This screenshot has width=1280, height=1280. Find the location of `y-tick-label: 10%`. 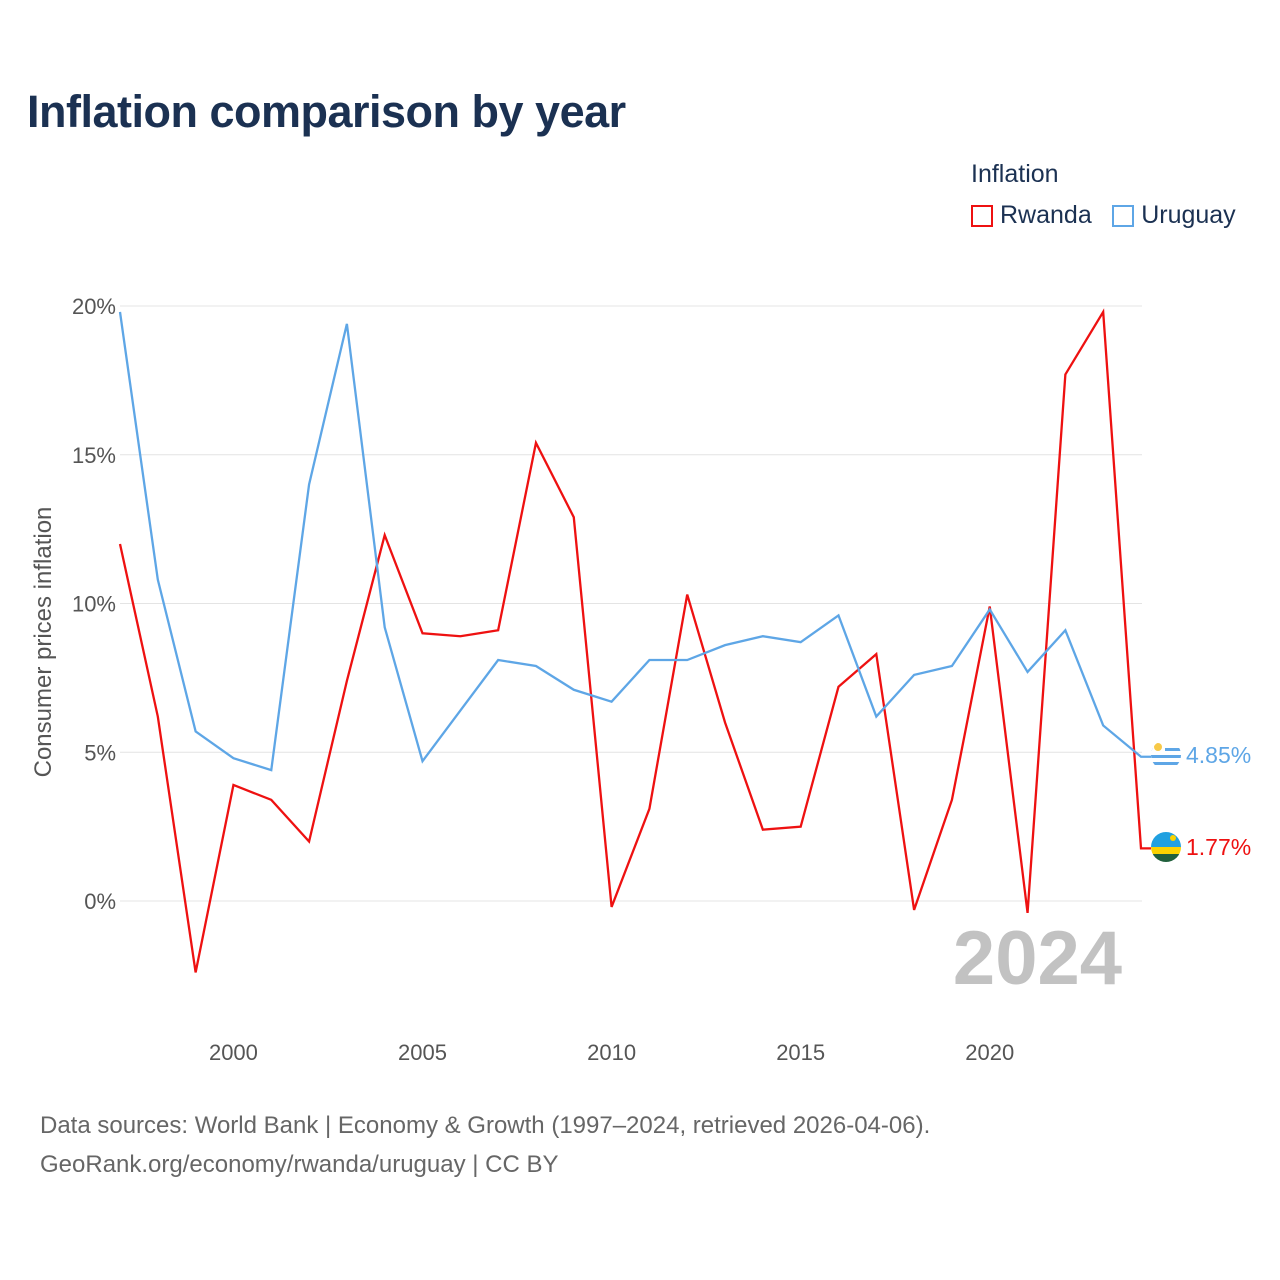

y-tick-label: 10% is located at coordinates (94, 604).